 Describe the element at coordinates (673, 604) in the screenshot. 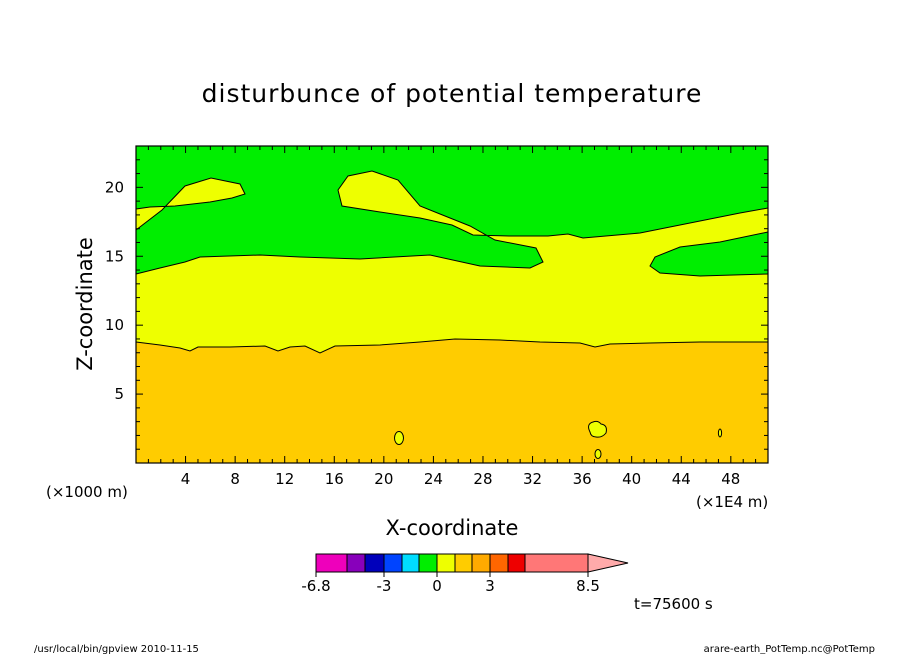

I see `time-label: t=75600 s` at that location.